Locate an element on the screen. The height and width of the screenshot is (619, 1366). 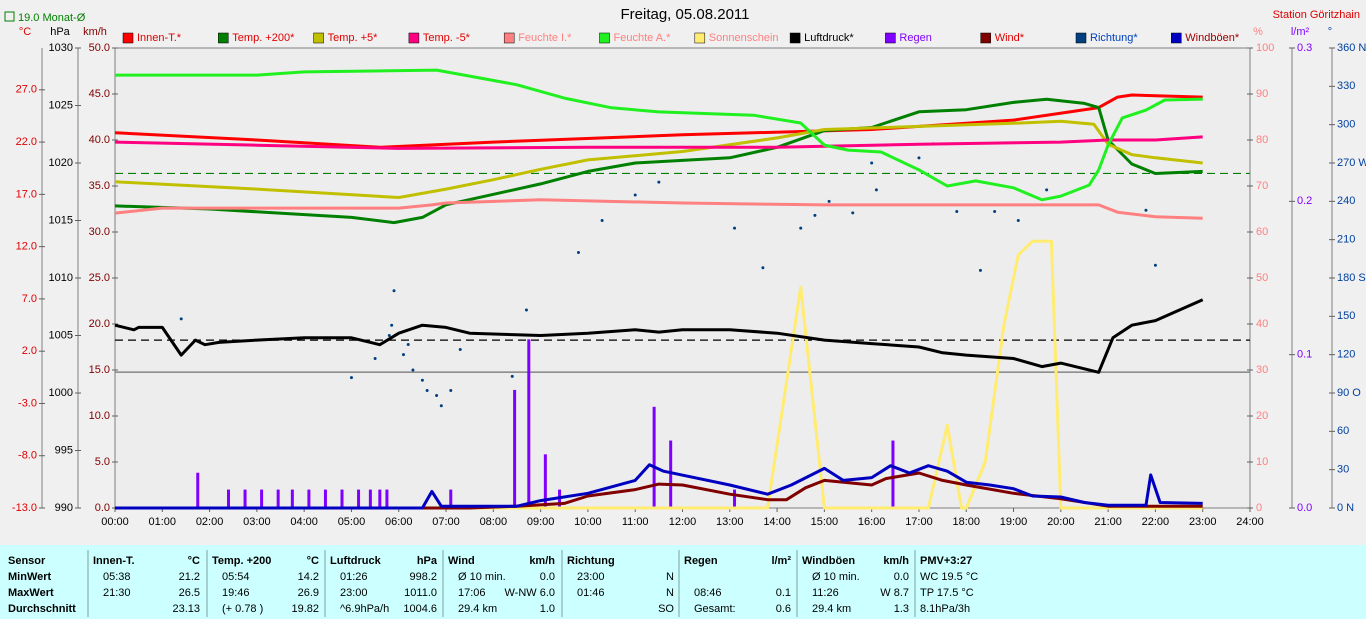
y-tick-label: 0.3 is located at coordinates (1304, 48).